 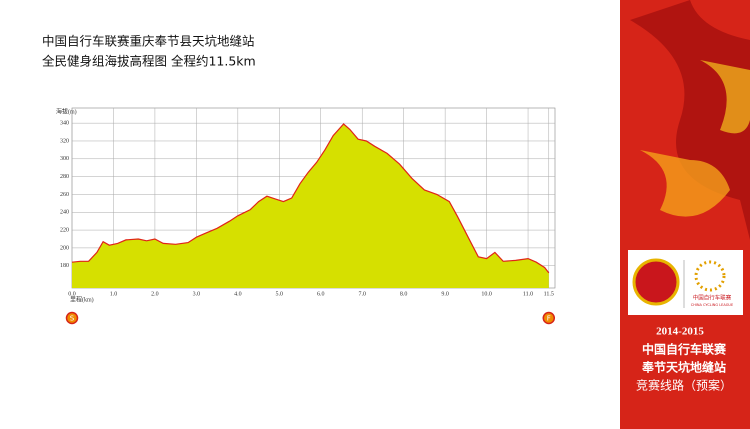 What do you see at coordinates (321, 294) in the screenshot?
I see `x-tick-label: 6.0` at bounding box center [321, 294].